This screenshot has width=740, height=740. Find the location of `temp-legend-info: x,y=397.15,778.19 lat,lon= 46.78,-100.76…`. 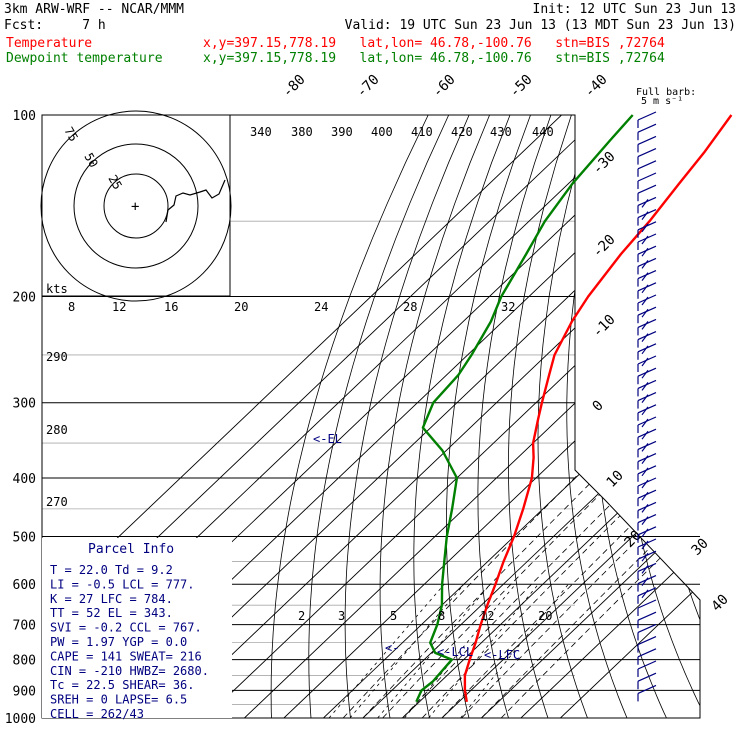

temp-legend-info: x,y=397.15,778.19 lat,lon= 46.78,-100.76… is located at coordinates (434, 43).